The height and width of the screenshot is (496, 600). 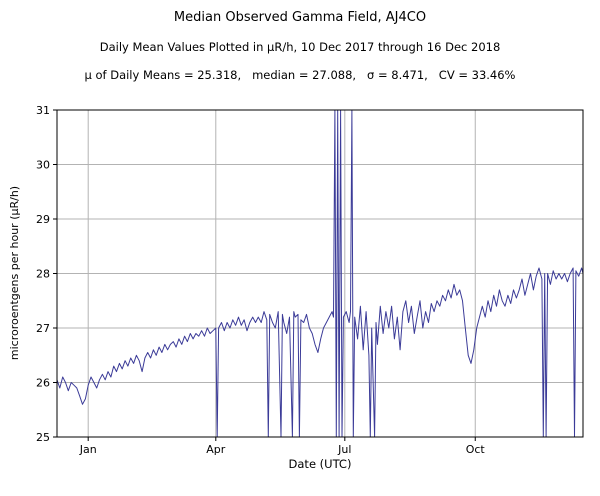 I want to click on y-tick-label: 27, so click(x=43, y=328).